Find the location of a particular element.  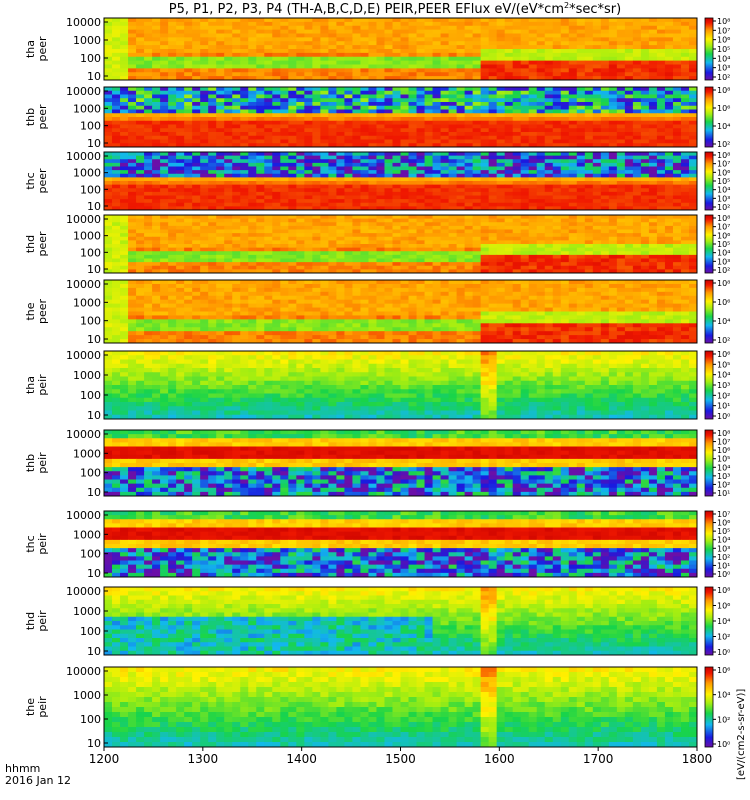

x-tick-label: 1500 is located at coordinates (400, 759).